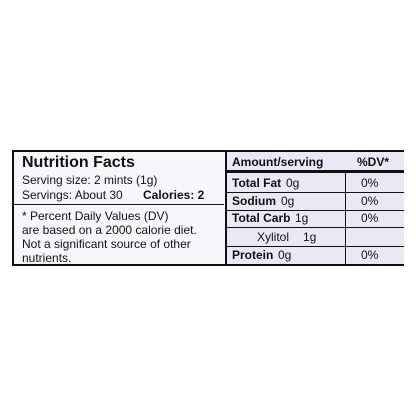 Image resolution: width=416 pixels, height=416 pixels. What do you see at coordinates (278, 162) in the screenshot?
I see `header-amount: Amount/serving` at bounding box center [278, 162].